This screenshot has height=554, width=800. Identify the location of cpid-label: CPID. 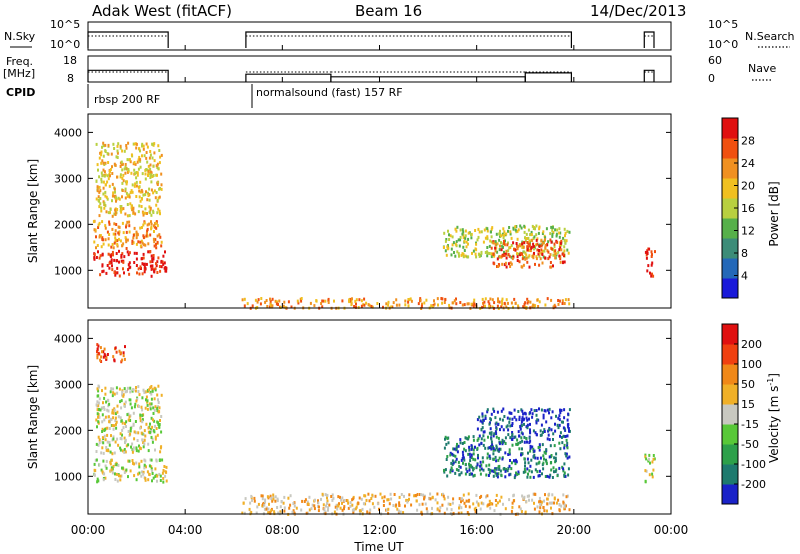
(20, 92).